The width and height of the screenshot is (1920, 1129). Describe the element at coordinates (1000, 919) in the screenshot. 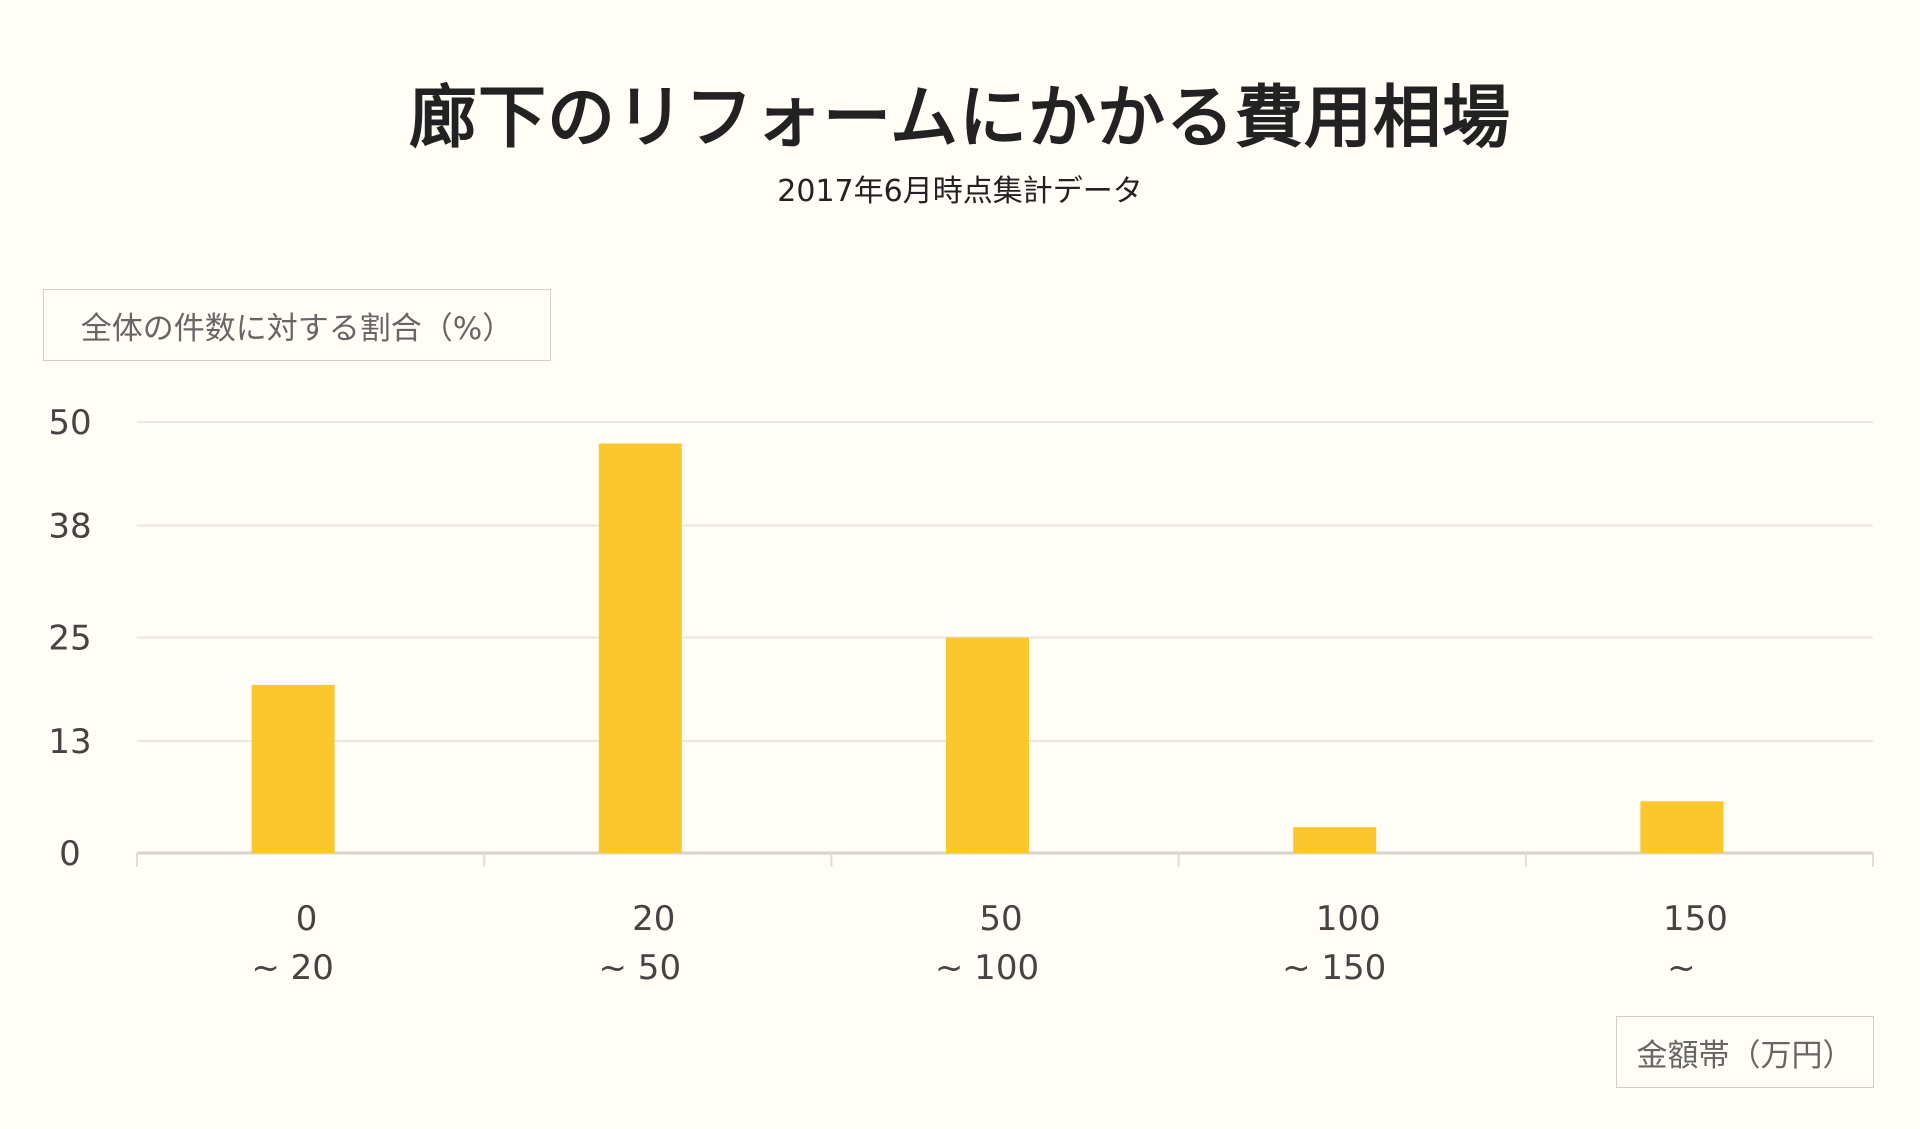

I see `x-tick-label: 50` at that location.